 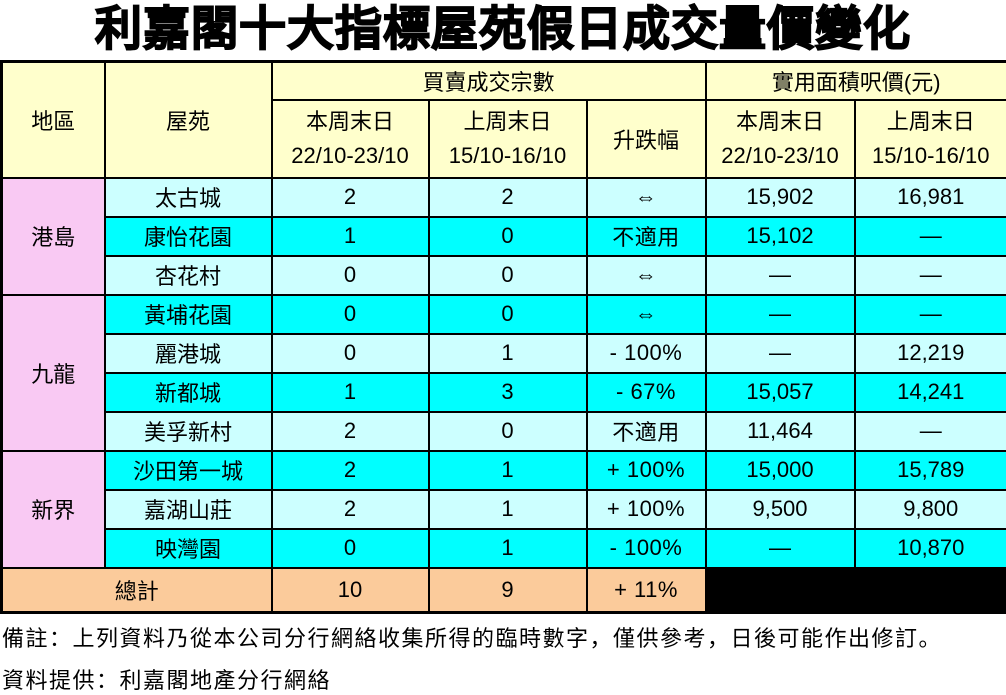 What do you see at coordinates (931, 156) in the screenshot?
I see `header-px-last-week-dates: 15/10-16/10` at bounding box center [931, 156].